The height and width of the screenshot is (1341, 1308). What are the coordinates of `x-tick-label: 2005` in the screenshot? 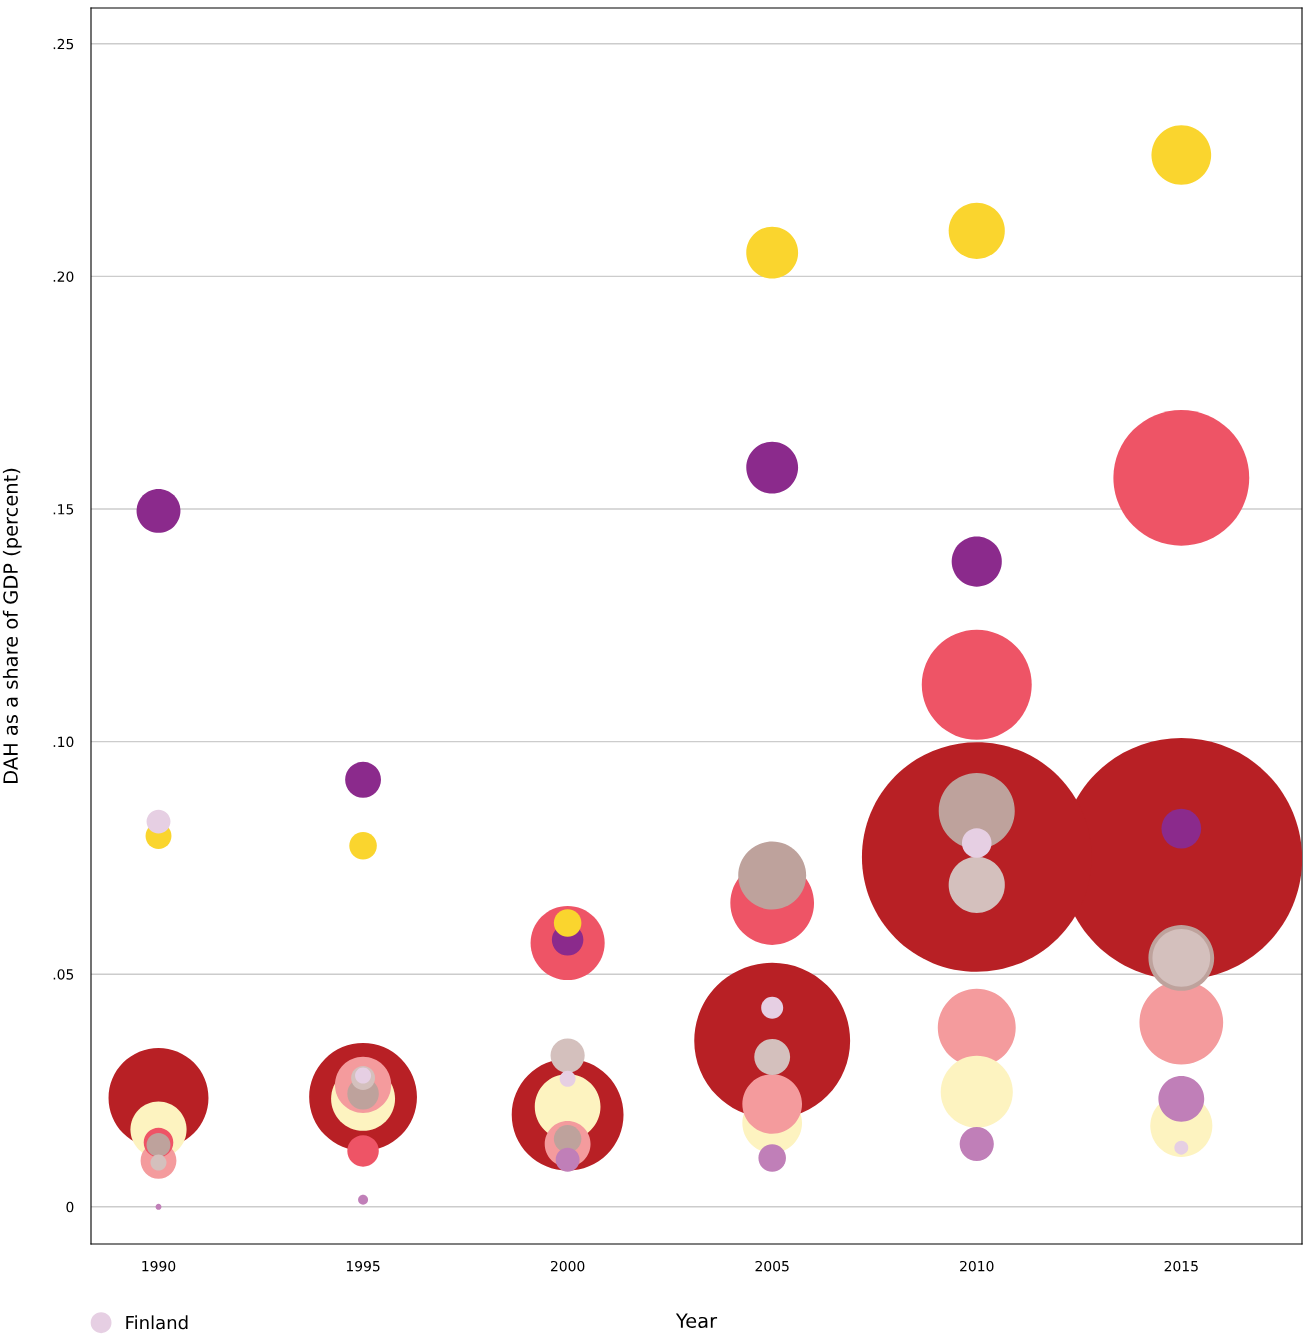 It's located at (772, 1266).